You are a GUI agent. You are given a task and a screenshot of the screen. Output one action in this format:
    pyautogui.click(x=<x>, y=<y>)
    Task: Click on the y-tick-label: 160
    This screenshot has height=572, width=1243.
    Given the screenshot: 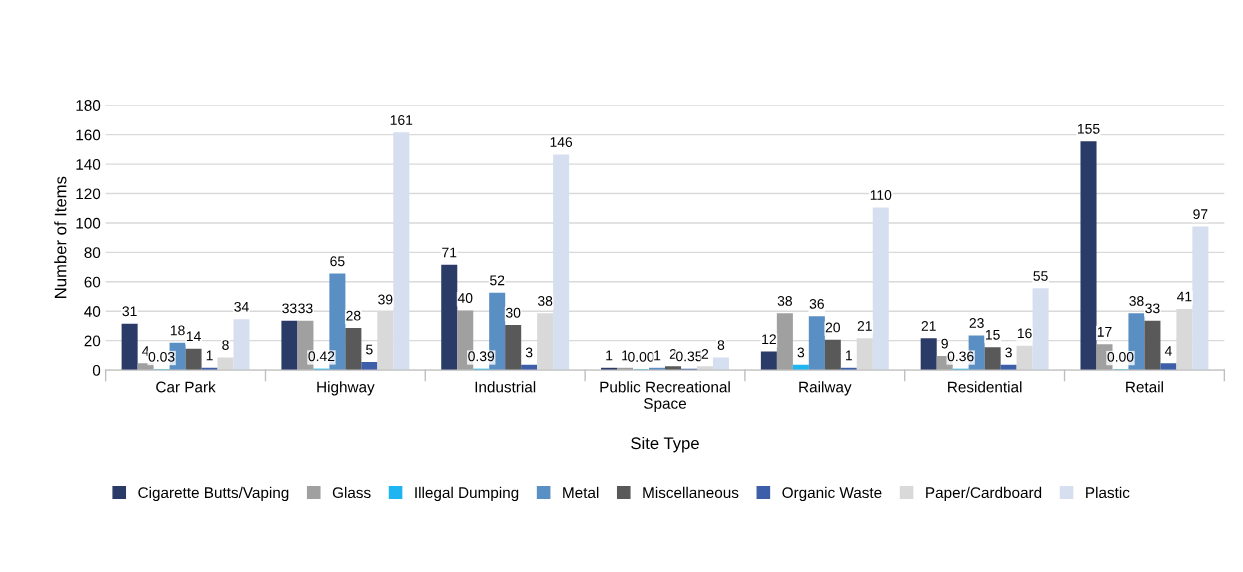 What is the action you would take?
    pyautogui.click(x=88, y=135)
    